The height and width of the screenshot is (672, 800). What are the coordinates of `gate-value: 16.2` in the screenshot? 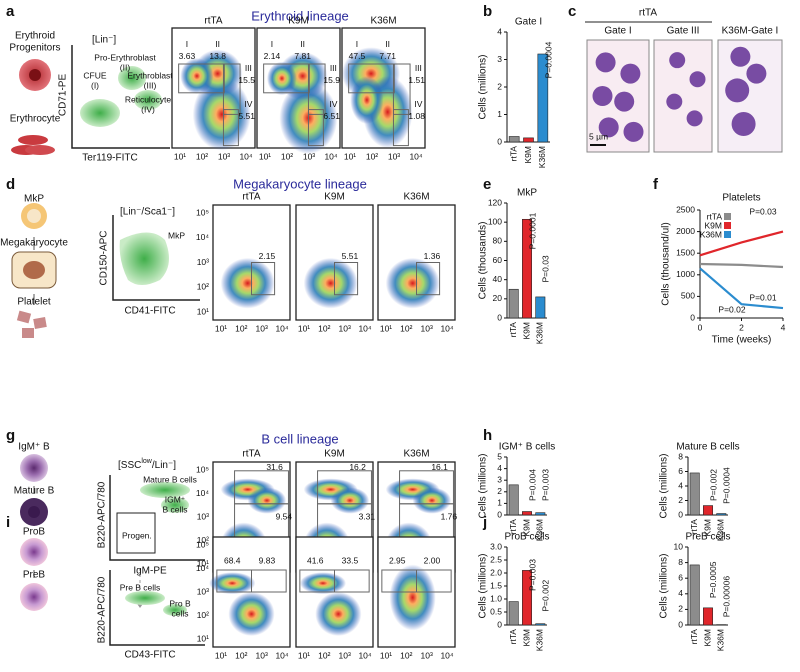 It's located at (357, 467).